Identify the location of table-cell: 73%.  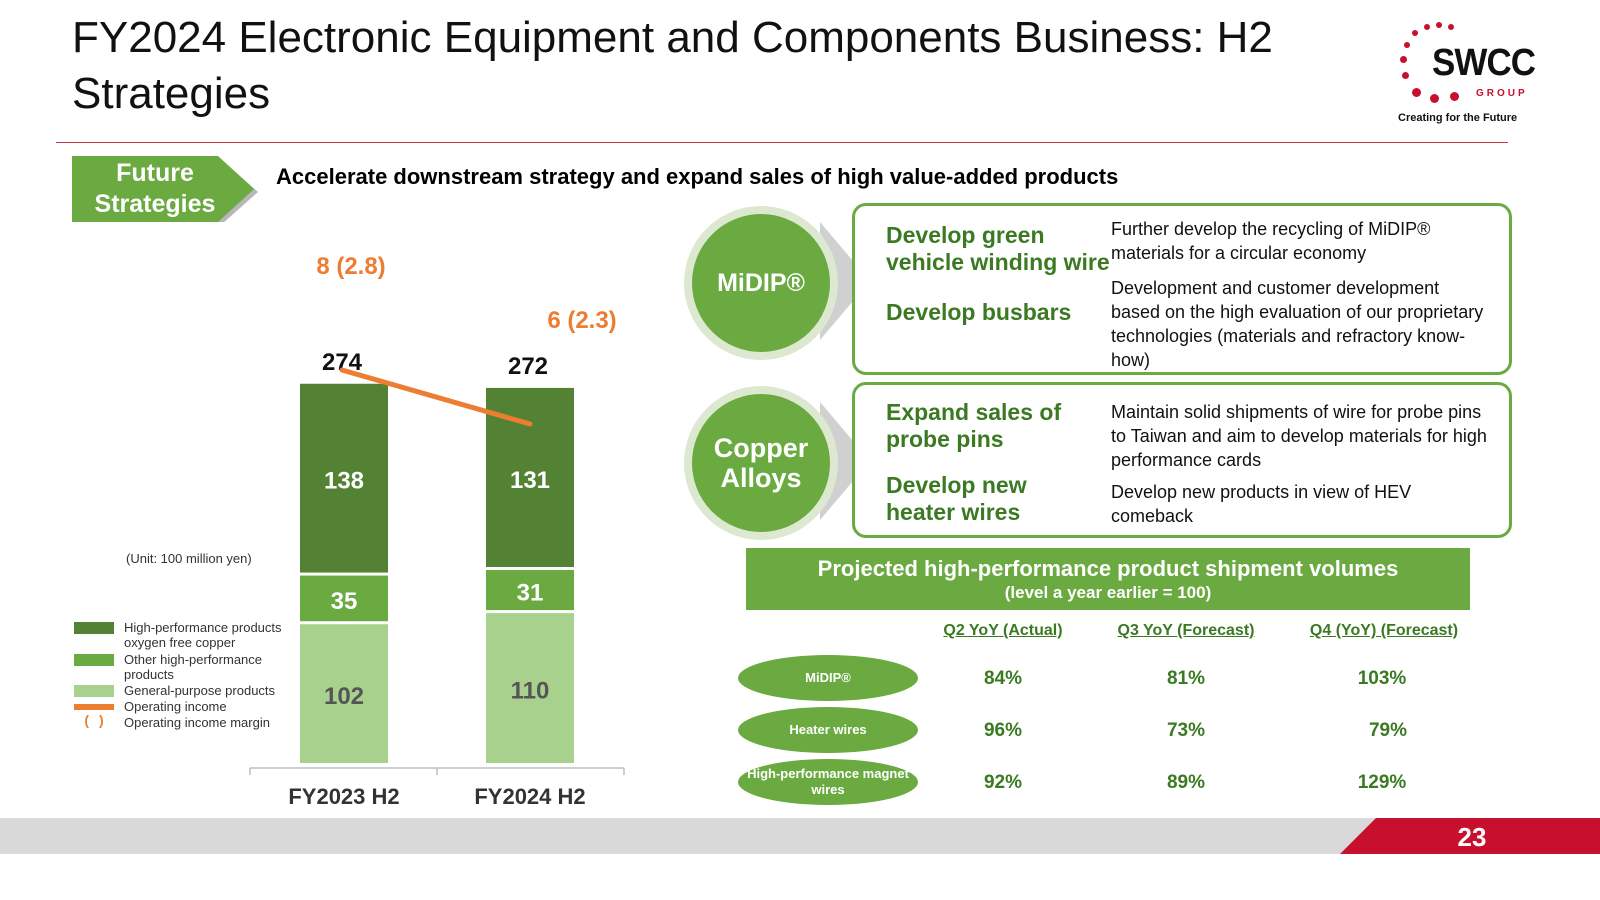
(1186, 730).